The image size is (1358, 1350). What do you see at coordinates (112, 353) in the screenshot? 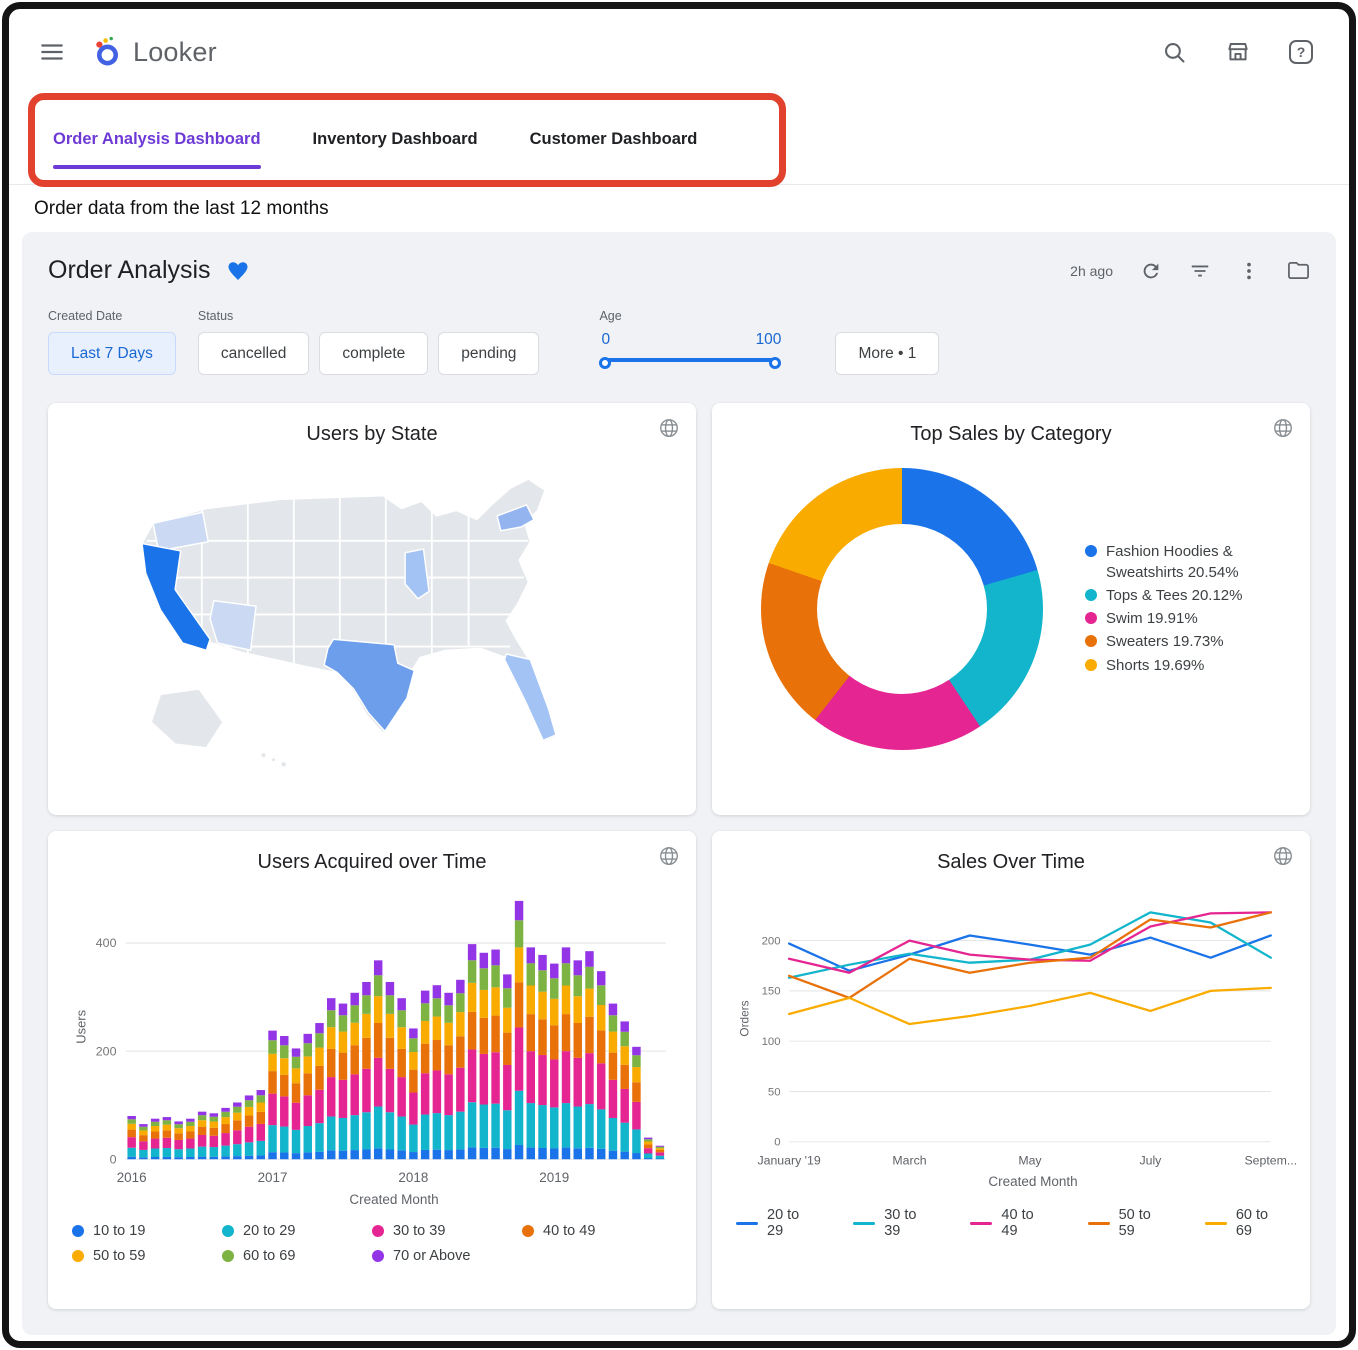
I see `created-date-filter-button: Last 7 Days` at bounding box center [112, 353].